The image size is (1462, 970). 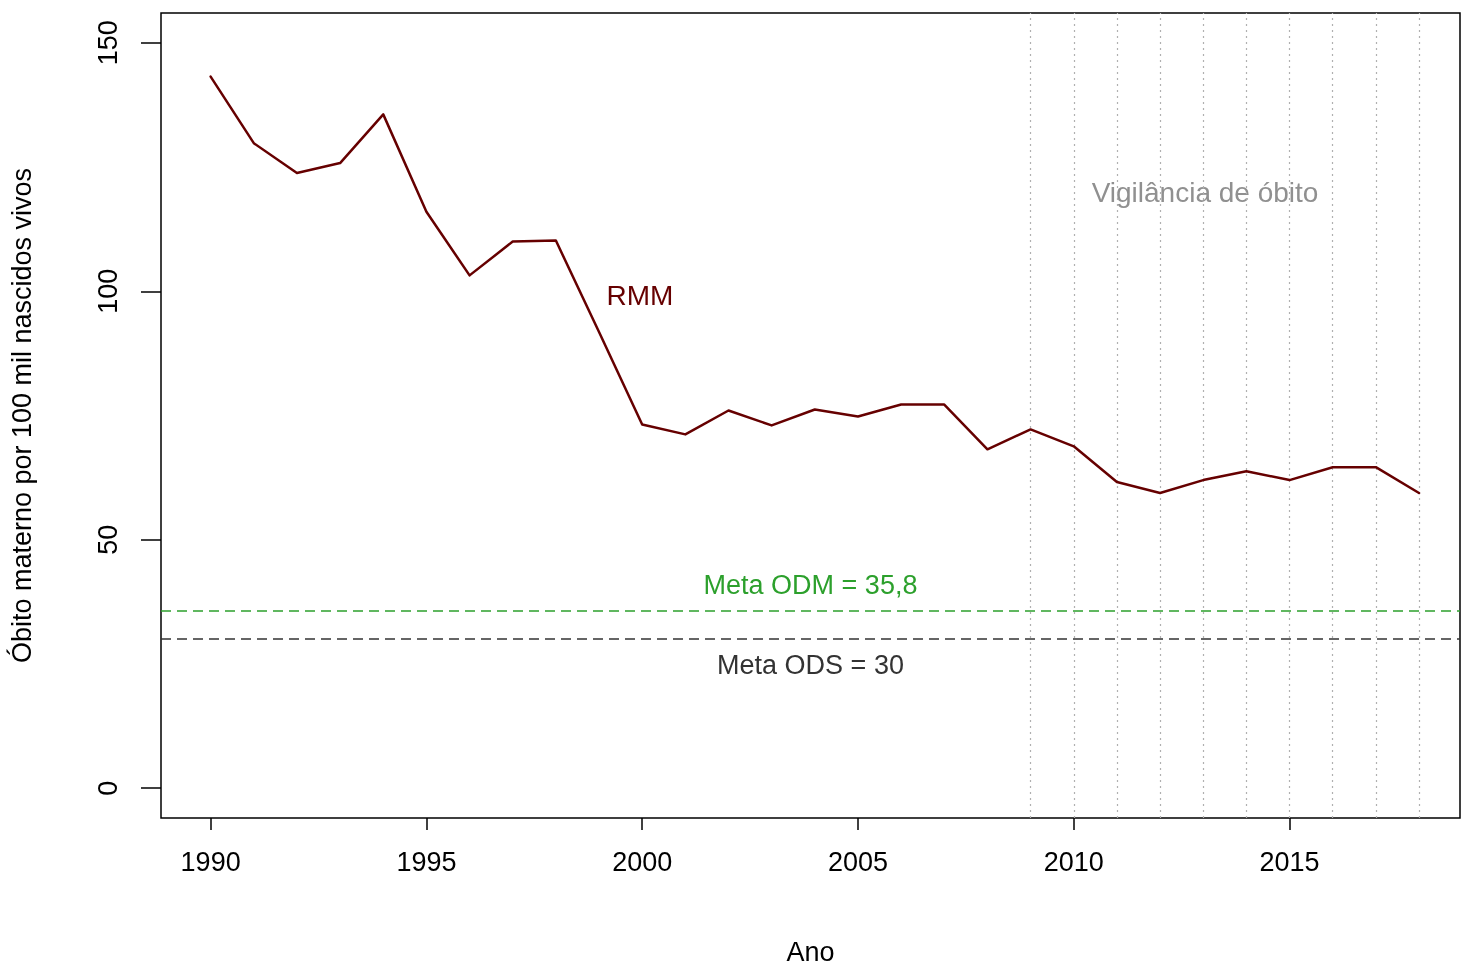 I want to click on series-label: RMM, so click(x=640, y=295).